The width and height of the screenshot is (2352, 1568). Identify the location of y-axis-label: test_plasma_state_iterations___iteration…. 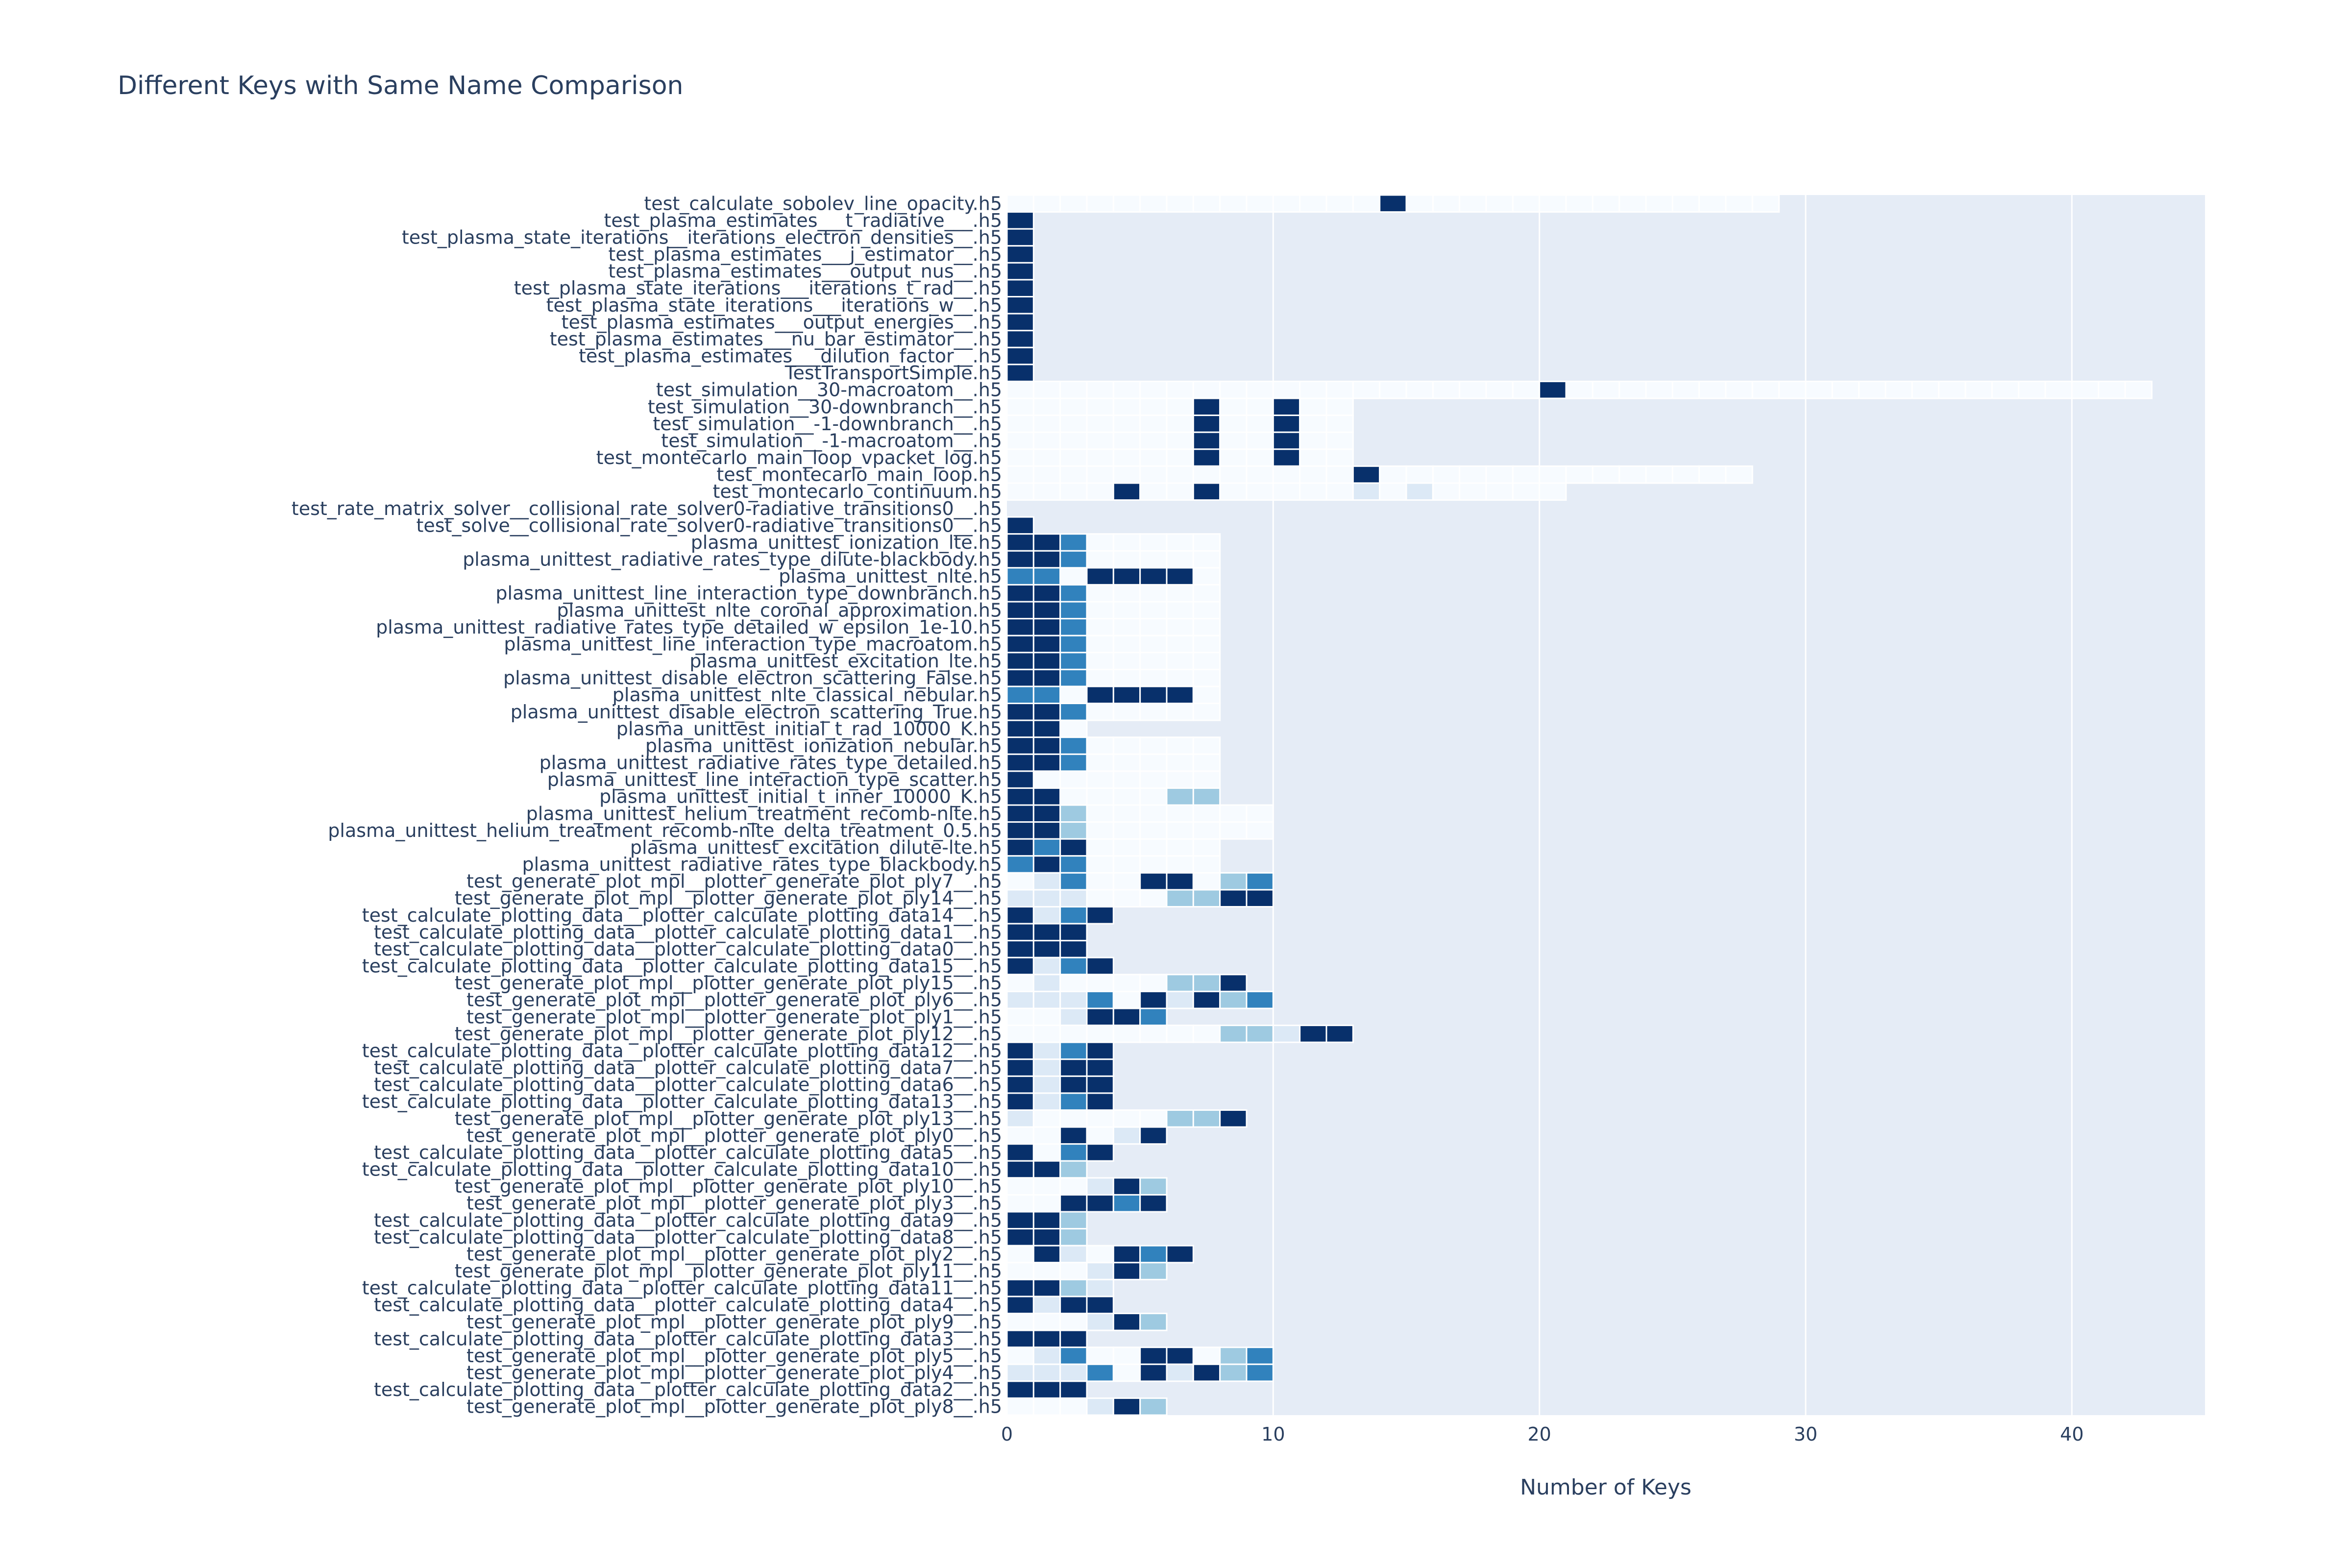
(774, 305).